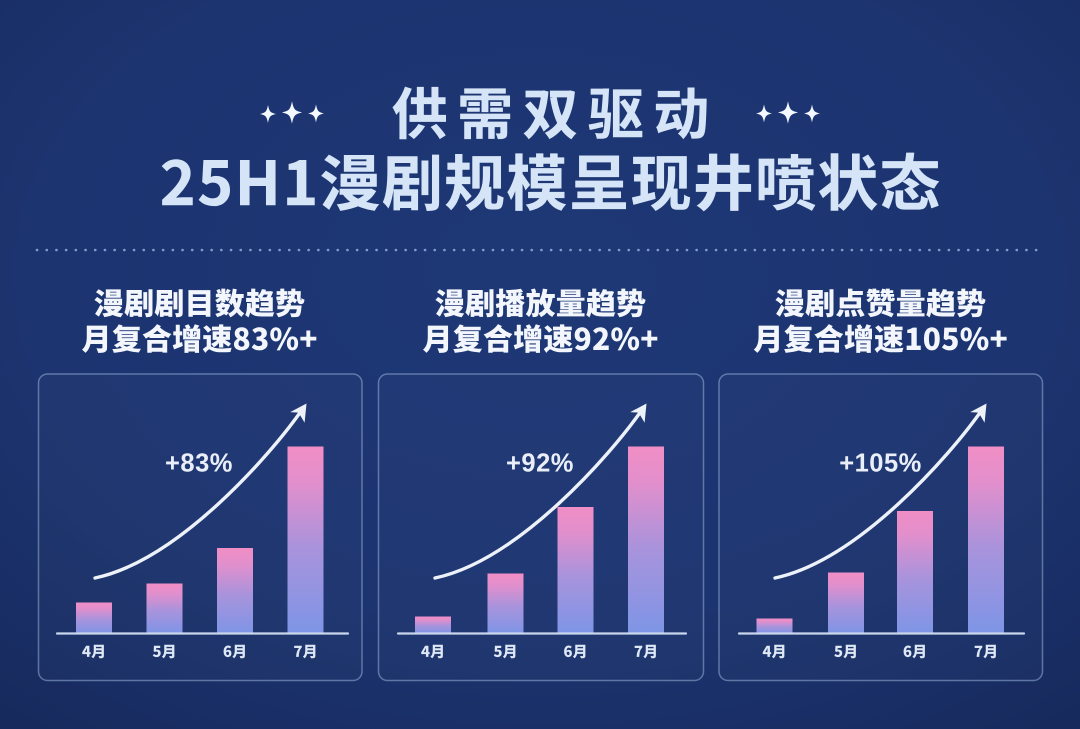  What do you see at coordinates (540, 464) in the screenshot?
I see `svg-text: +92%` at bounding box center [540, 464].